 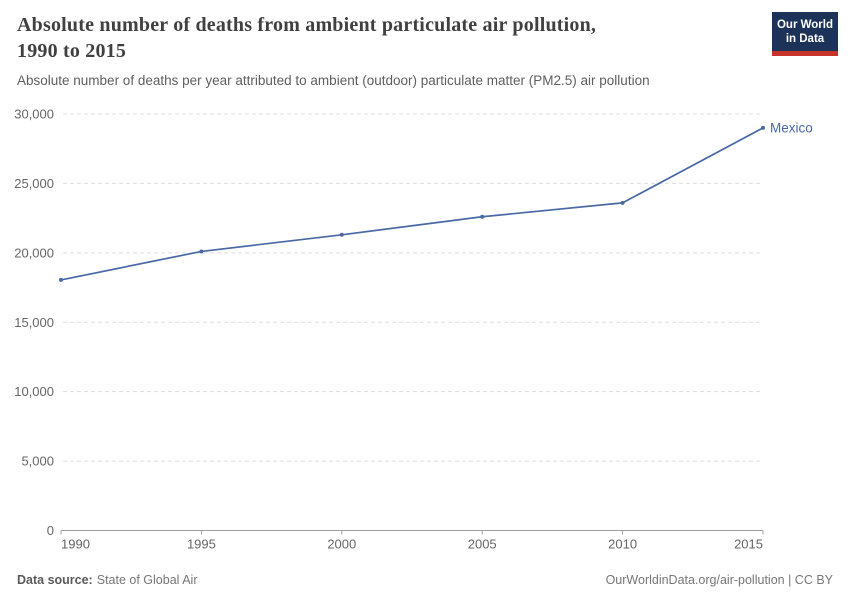 I want to click on x-tick-label: 1995, so click(x=201, y=544).